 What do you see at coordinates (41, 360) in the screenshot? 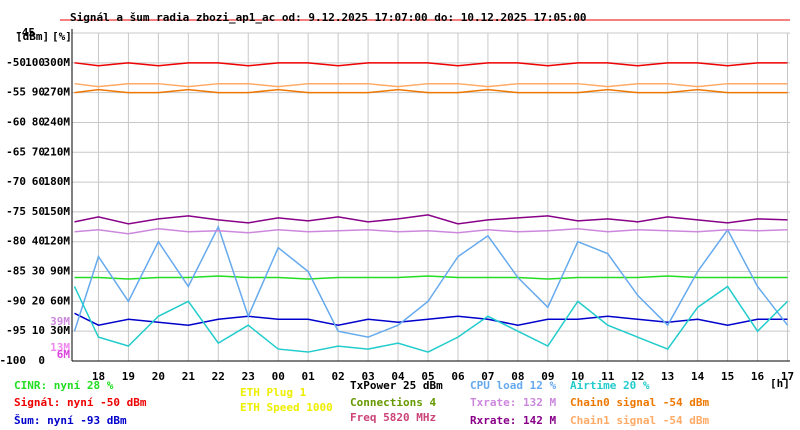
I see `y2-tick-label: 0` at bounding box center [41, 360].